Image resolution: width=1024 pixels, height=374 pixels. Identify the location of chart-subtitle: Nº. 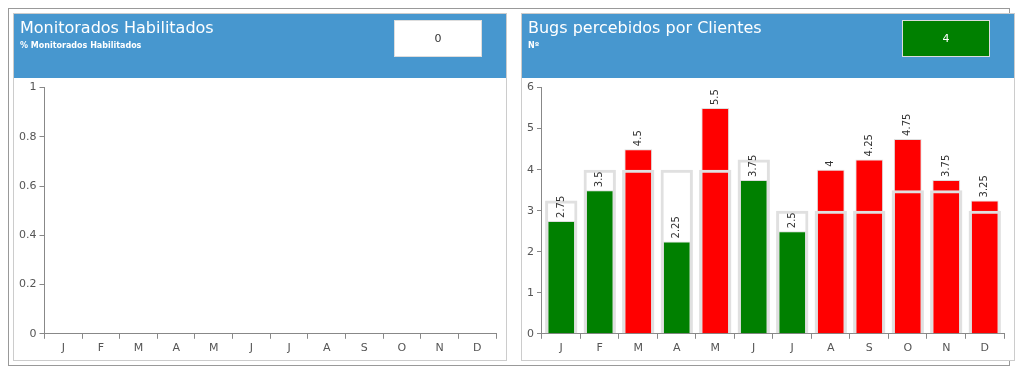
(534, 45).